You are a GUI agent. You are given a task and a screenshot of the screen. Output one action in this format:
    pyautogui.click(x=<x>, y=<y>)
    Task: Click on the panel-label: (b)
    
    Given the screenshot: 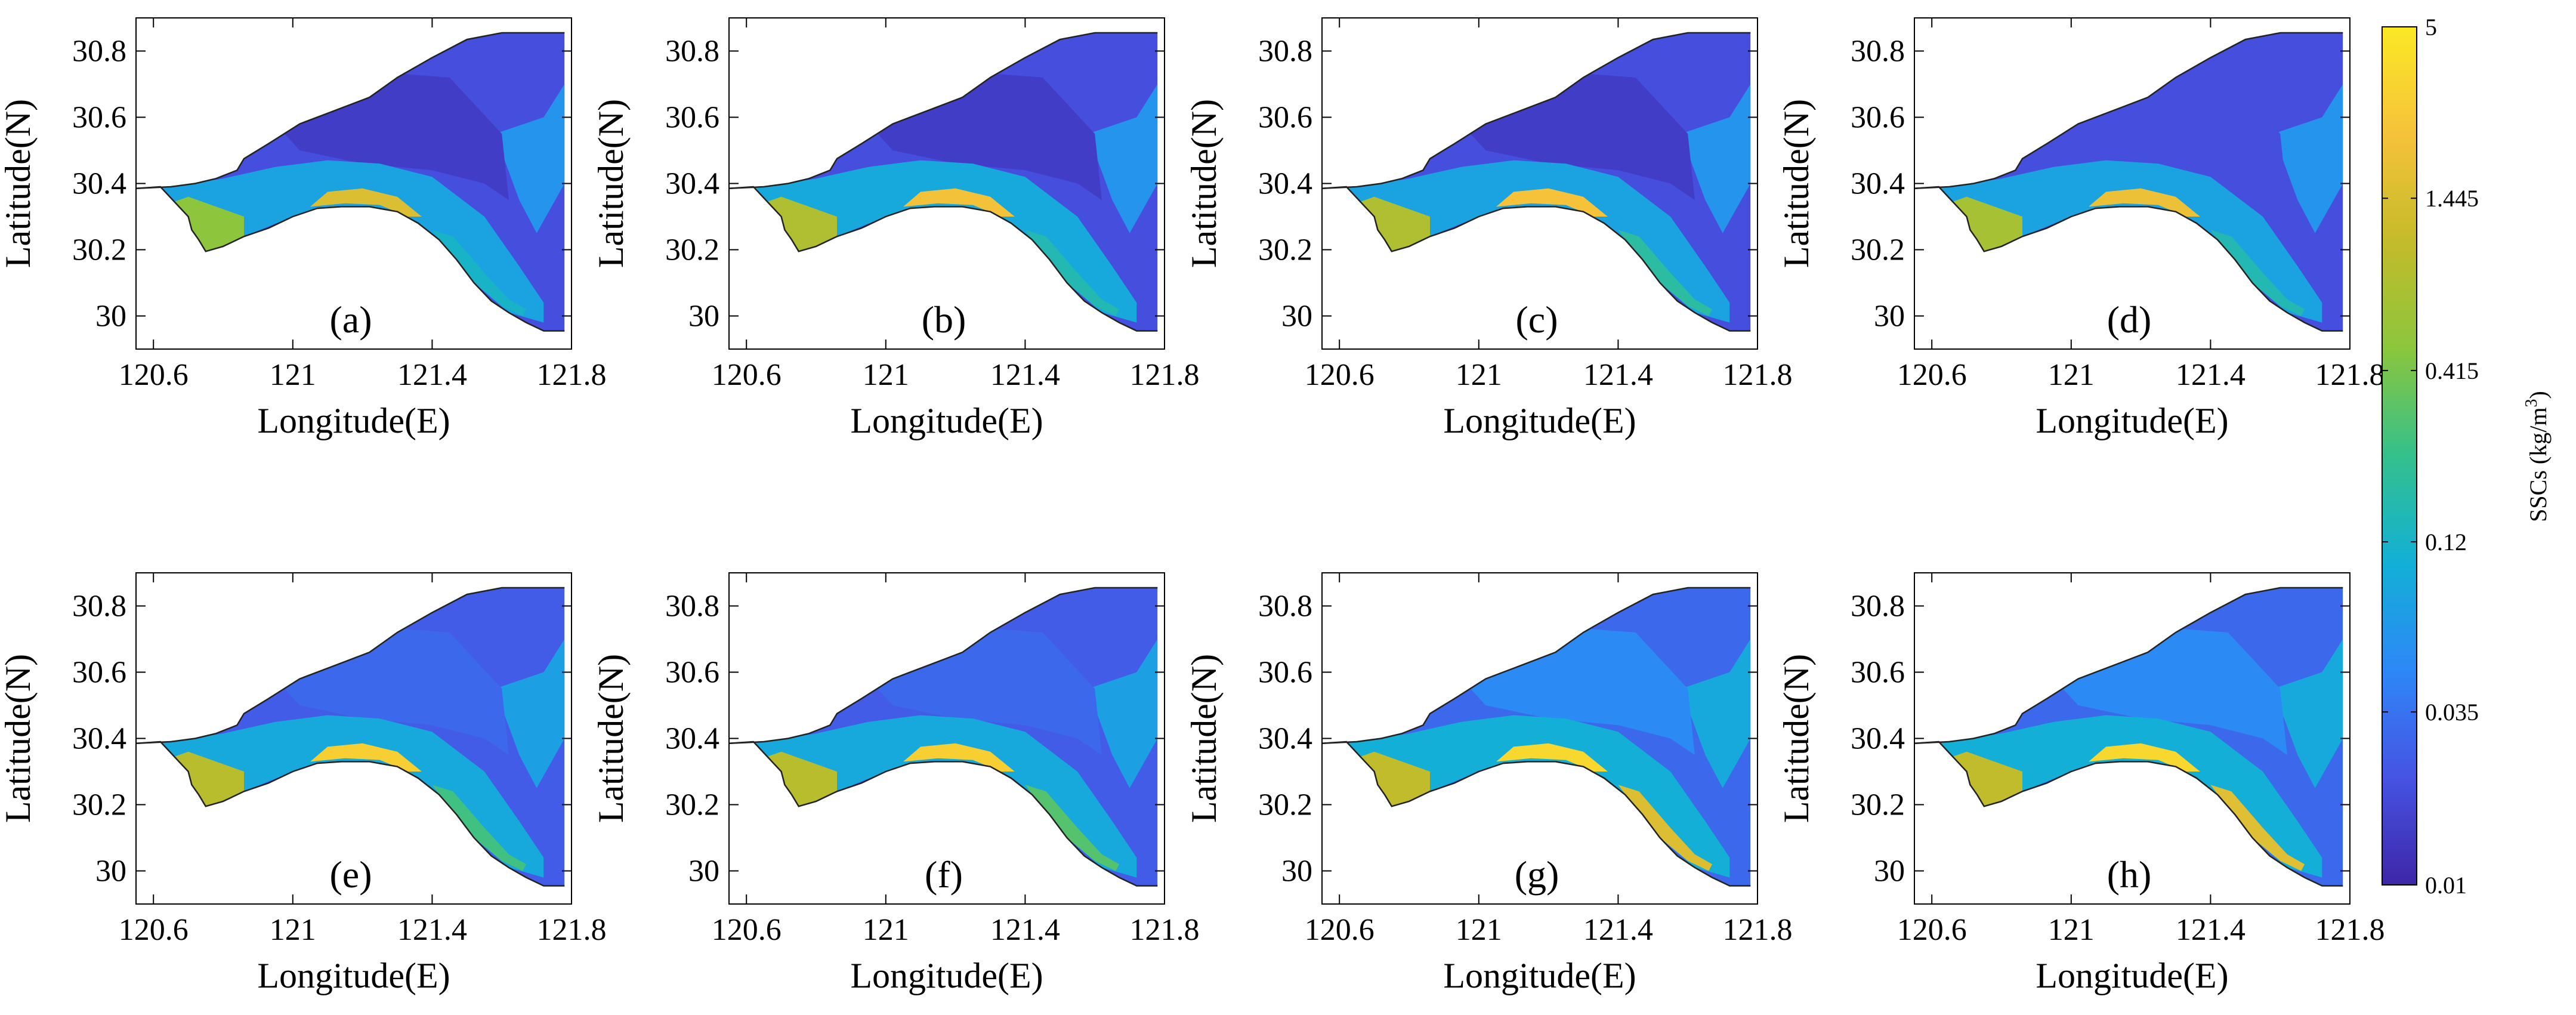 What is the action you would take?
    pyautogui.click(x=944, y=319)
    